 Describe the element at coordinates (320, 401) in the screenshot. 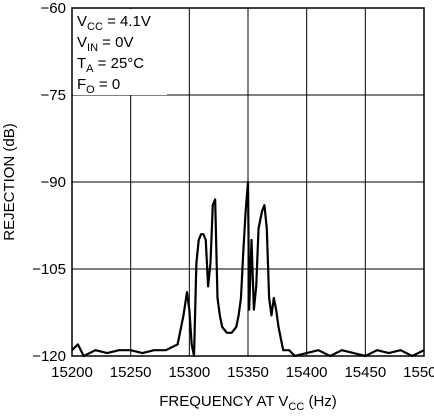

I see `x-axis-label-rest: (Hz)` at that location.